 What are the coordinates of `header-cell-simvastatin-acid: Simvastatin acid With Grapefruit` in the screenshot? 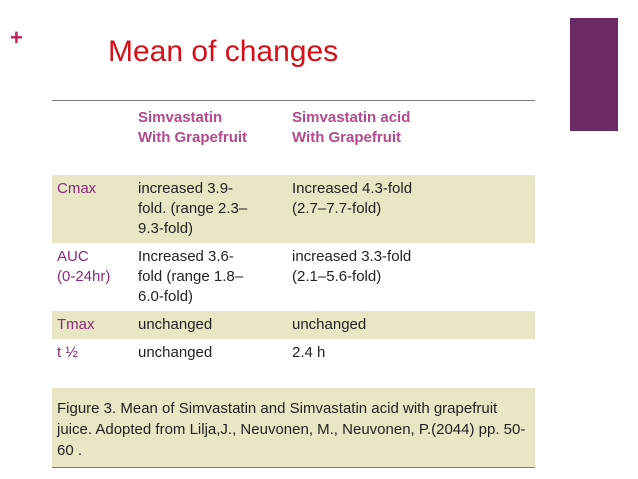 It's located at (413, 127).